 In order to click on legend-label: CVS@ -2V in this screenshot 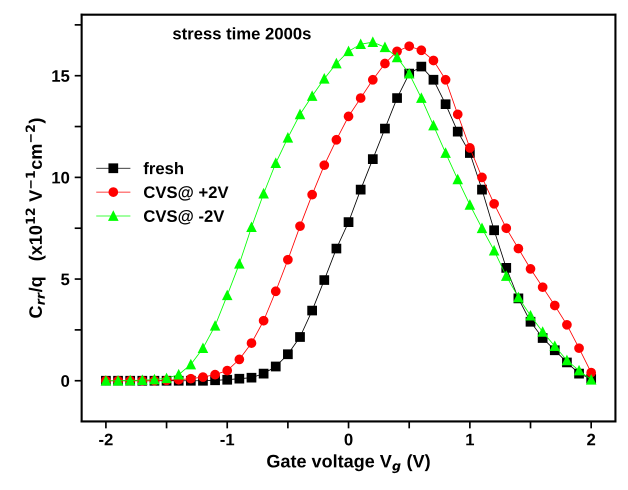, I will do `click(184, 217)`.